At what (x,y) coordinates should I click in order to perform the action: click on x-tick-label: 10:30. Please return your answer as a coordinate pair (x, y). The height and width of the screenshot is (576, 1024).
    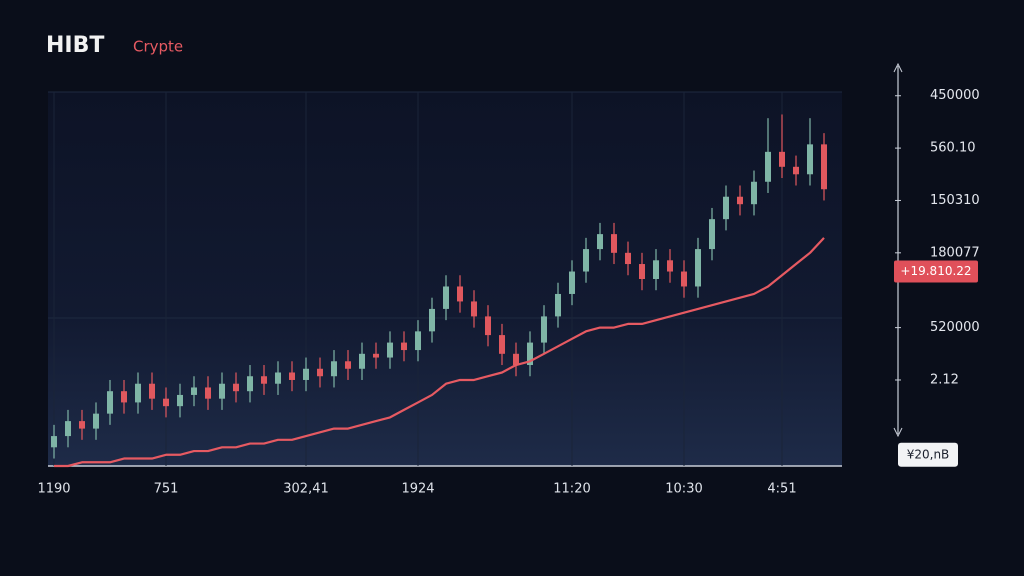
    Looking at the image, I should click on (683, 489).